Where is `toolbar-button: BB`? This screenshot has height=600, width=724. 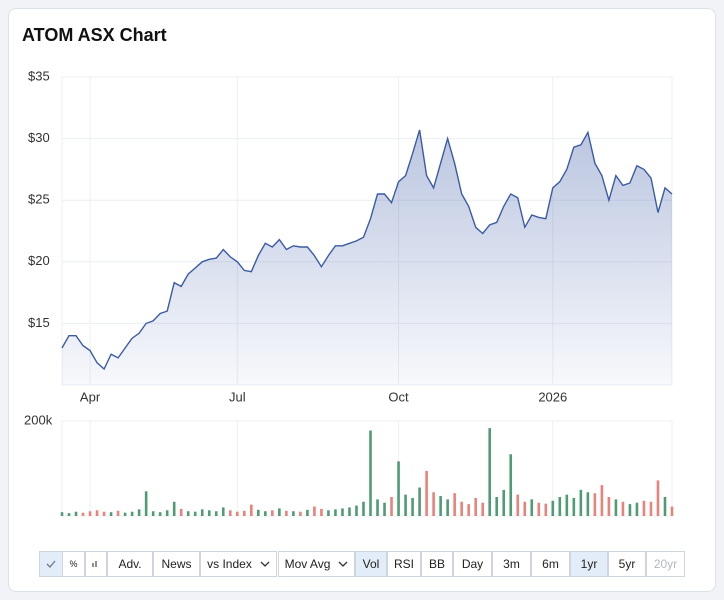
toolbar-button: BB is located at coordinates (437, 564).